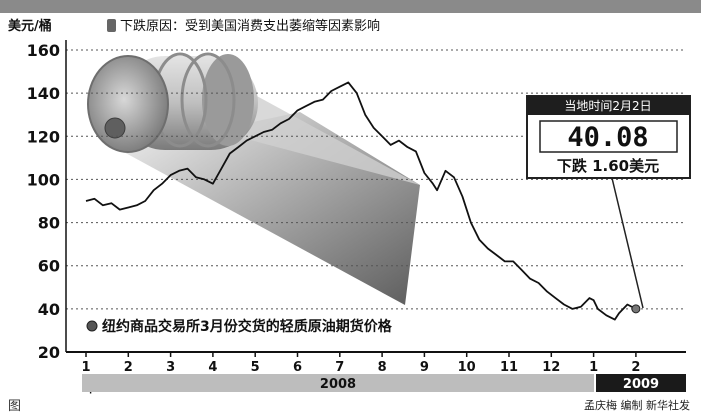 This screenshot has height=415, width=701. What do you see at coordinates (467, 367) in the screenshot?
I see `x-tick-label: 10` at bounding box center [467, 367].